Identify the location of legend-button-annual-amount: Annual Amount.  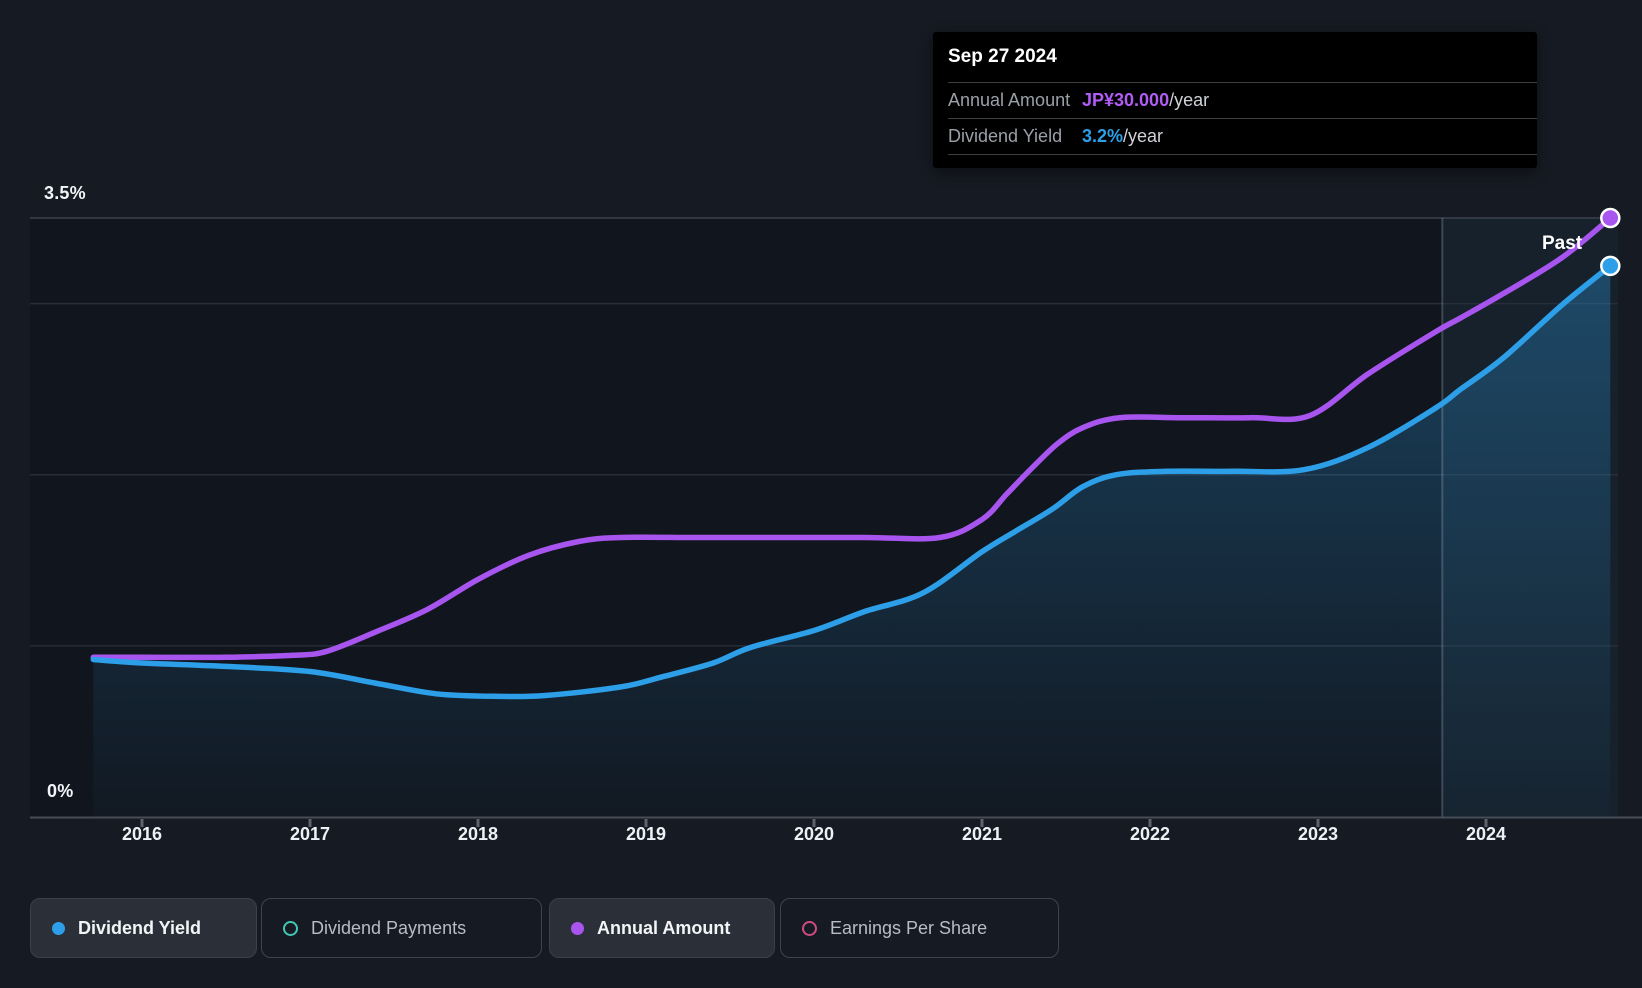
(662, 928).